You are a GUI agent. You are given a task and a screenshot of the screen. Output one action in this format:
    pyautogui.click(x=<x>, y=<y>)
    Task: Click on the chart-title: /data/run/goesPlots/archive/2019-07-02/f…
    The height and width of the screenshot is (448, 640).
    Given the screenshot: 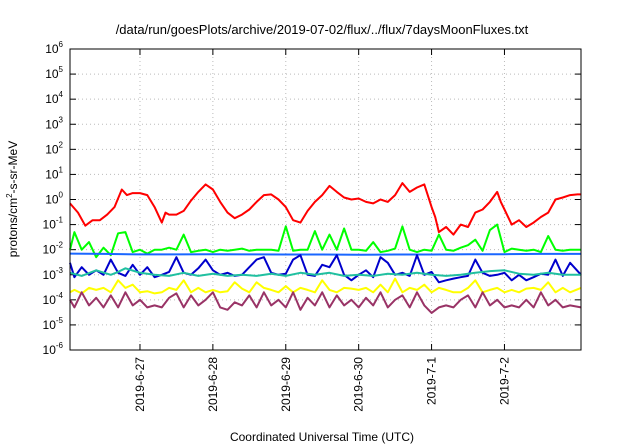 What is the action you would take?
    pyautogui.click(x=322, y=29)
    